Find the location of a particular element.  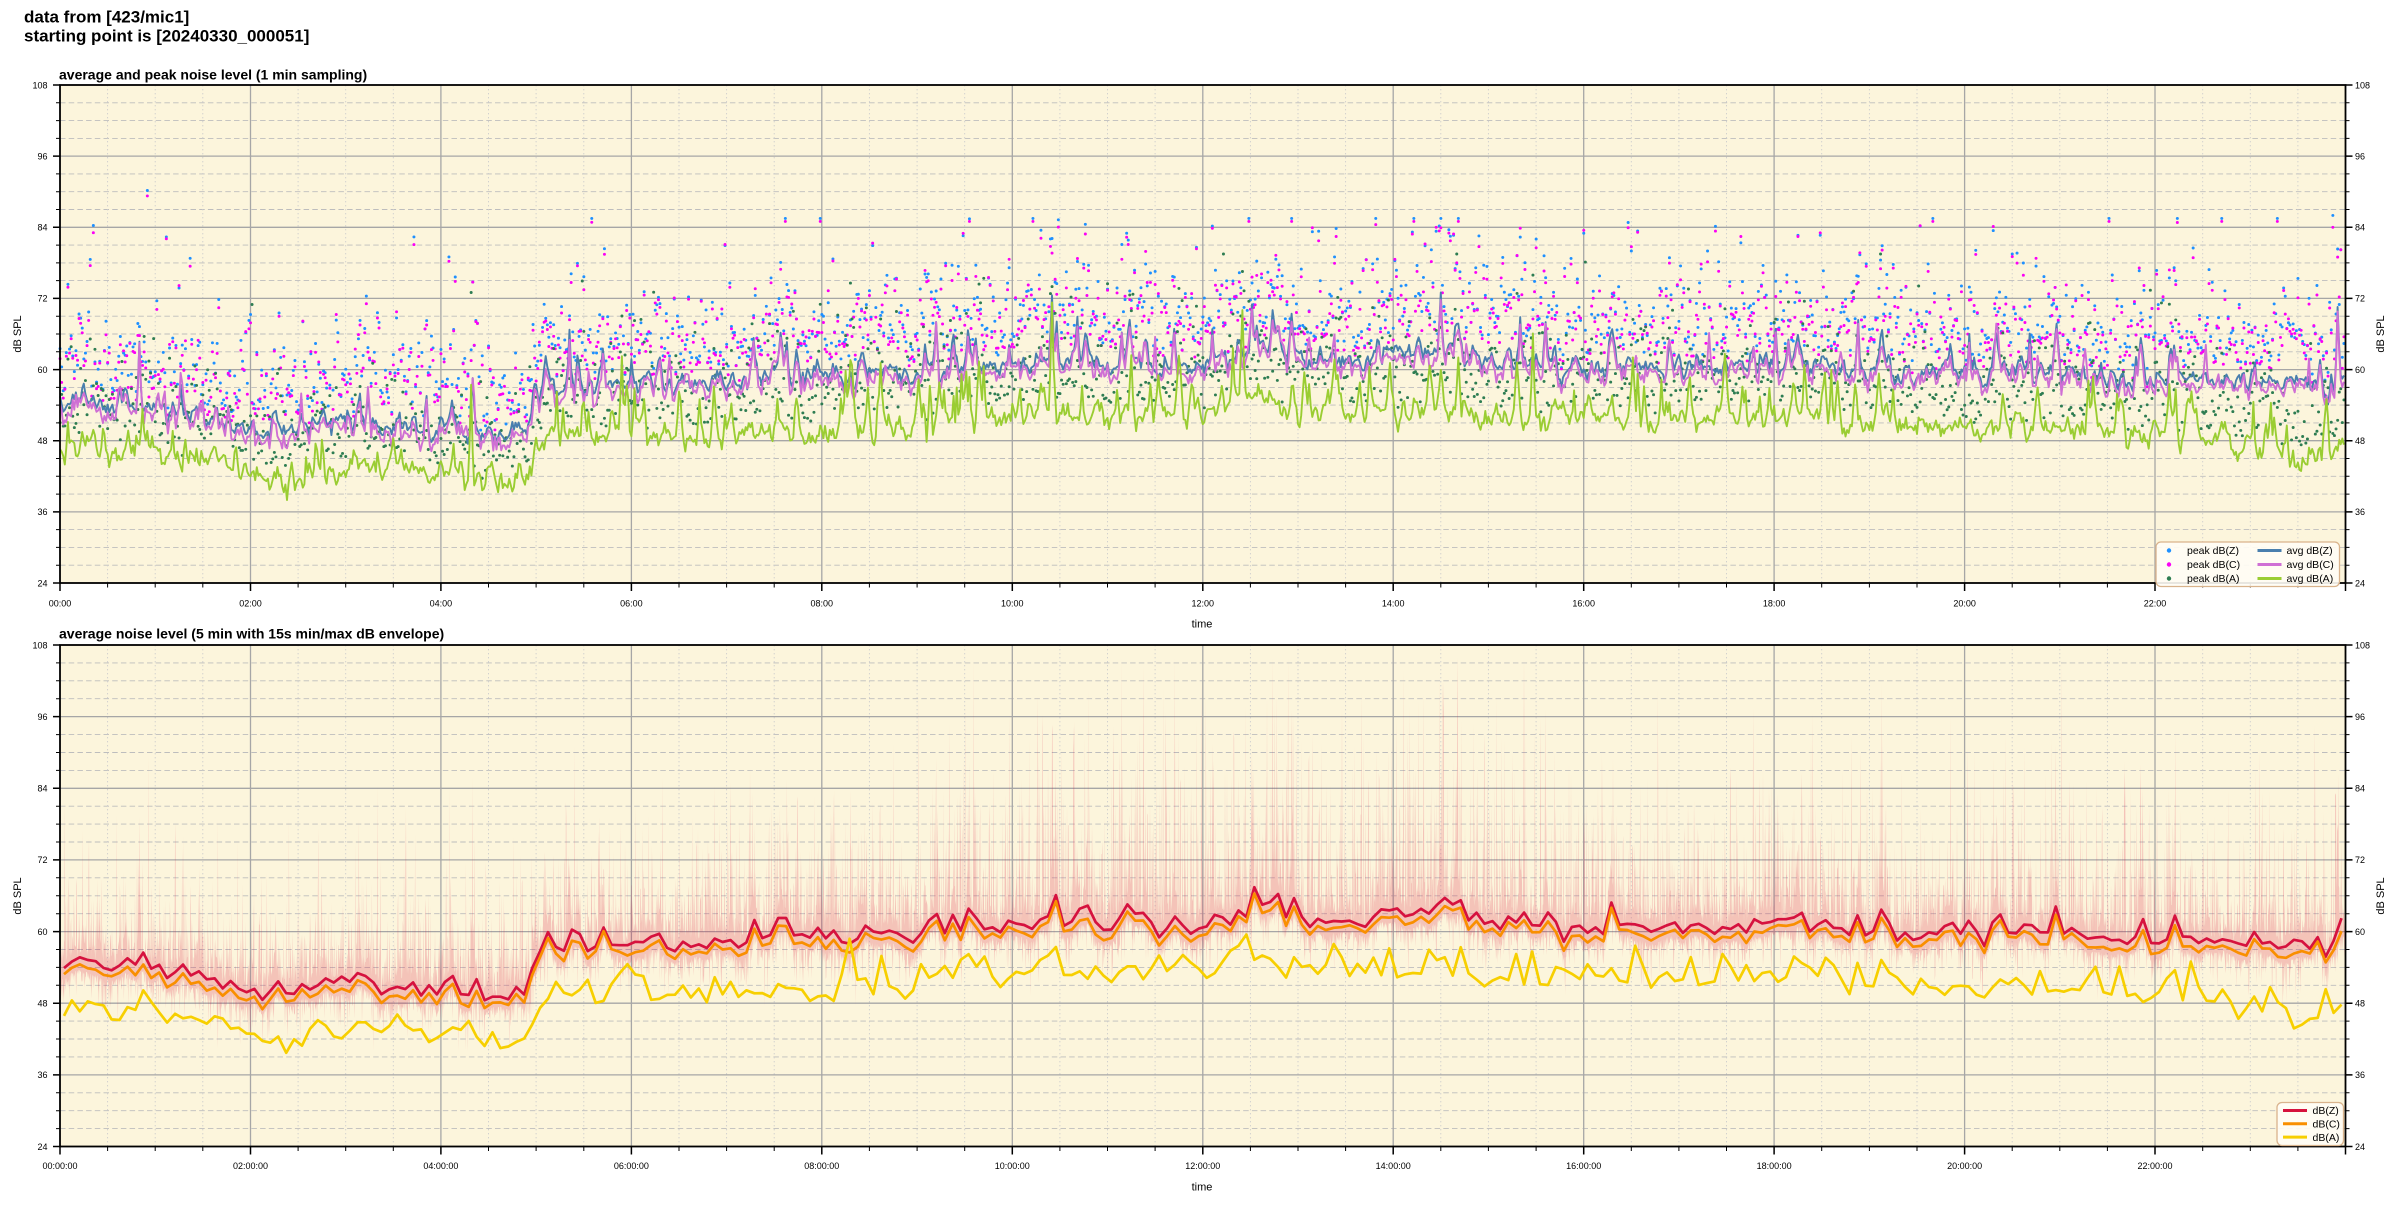

svg-text: 18:00 is located at coordinates (1774, 604).